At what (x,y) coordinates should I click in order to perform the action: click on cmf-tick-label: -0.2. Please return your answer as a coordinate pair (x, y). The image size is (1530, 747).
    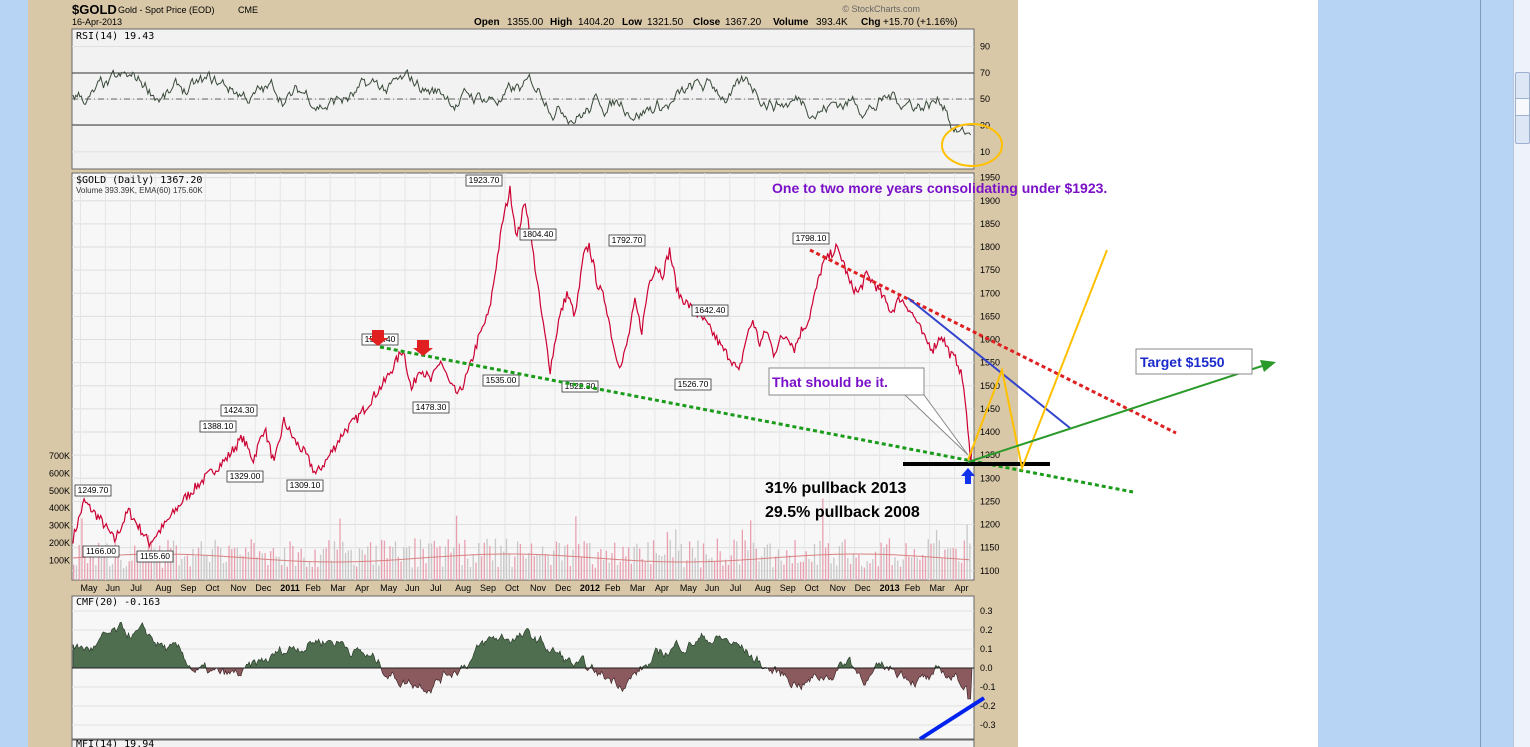
    Looking at the image, I should click on (988, 706).